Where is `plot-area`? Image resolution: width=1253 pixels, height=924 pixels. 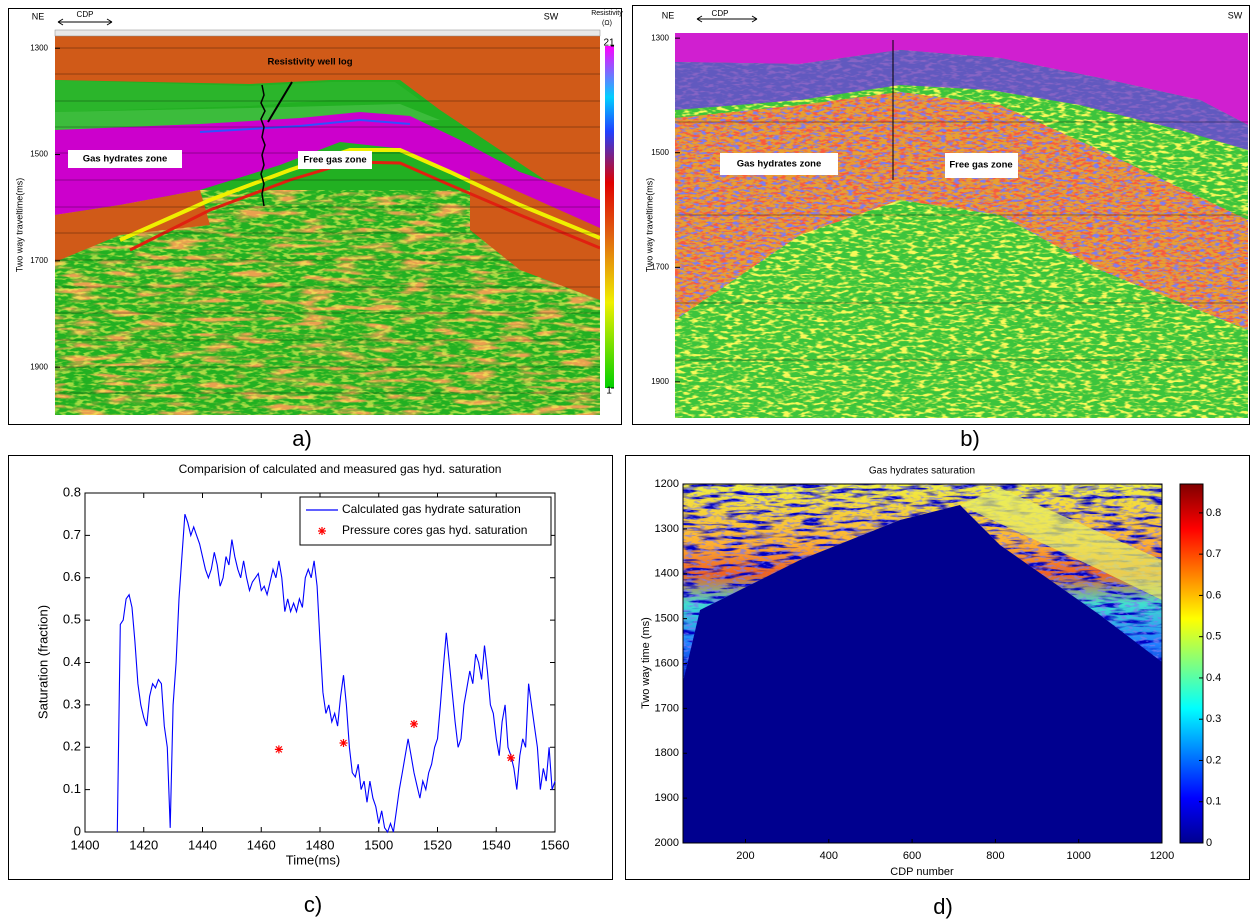 plot-area is located at coordinates (320, 662).